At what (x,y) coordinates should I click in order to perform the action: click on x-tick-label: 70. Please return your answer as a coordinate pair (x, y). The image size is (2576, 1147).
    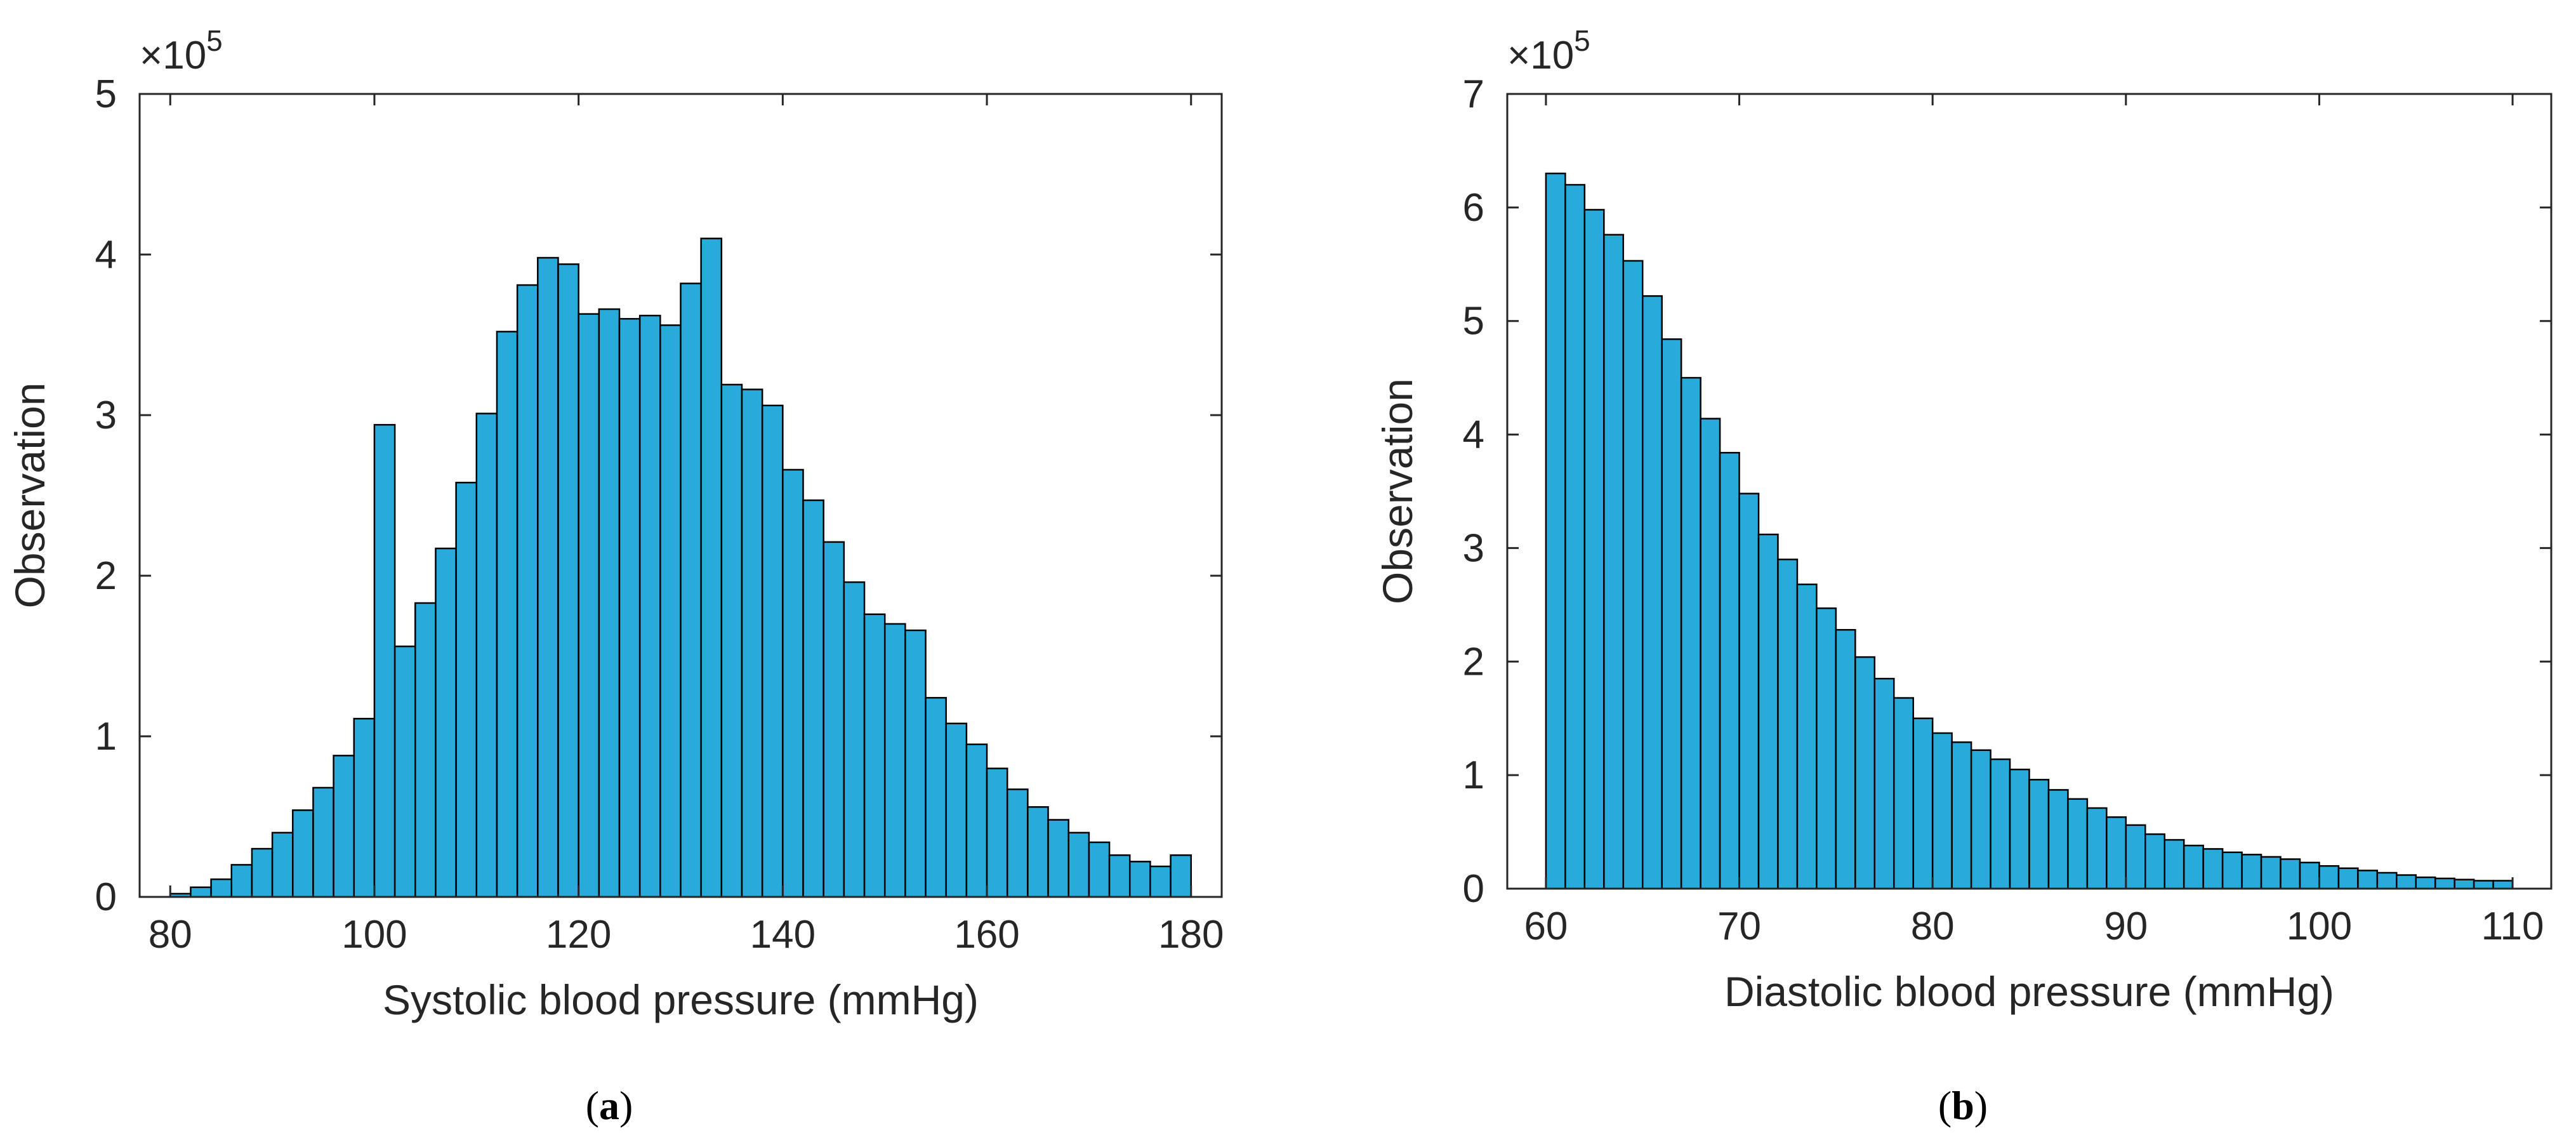
    Looking at the image, I should click on (1739, 926).